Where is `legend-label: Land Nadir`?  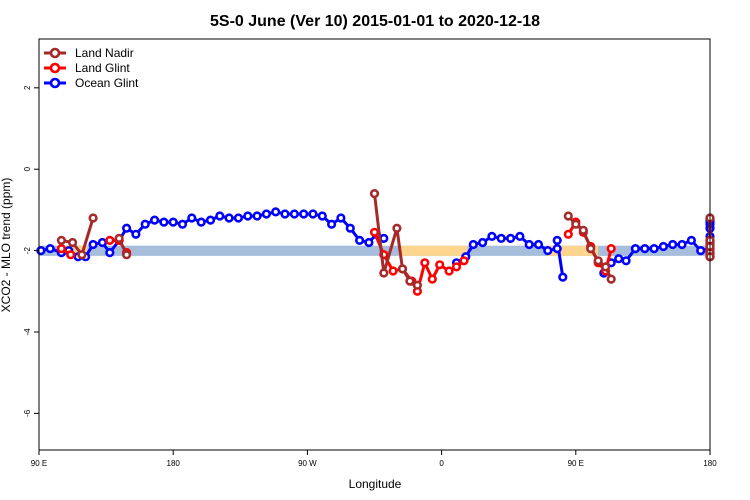 legend-label: Land Nadir is located at coordinates (104, 53).